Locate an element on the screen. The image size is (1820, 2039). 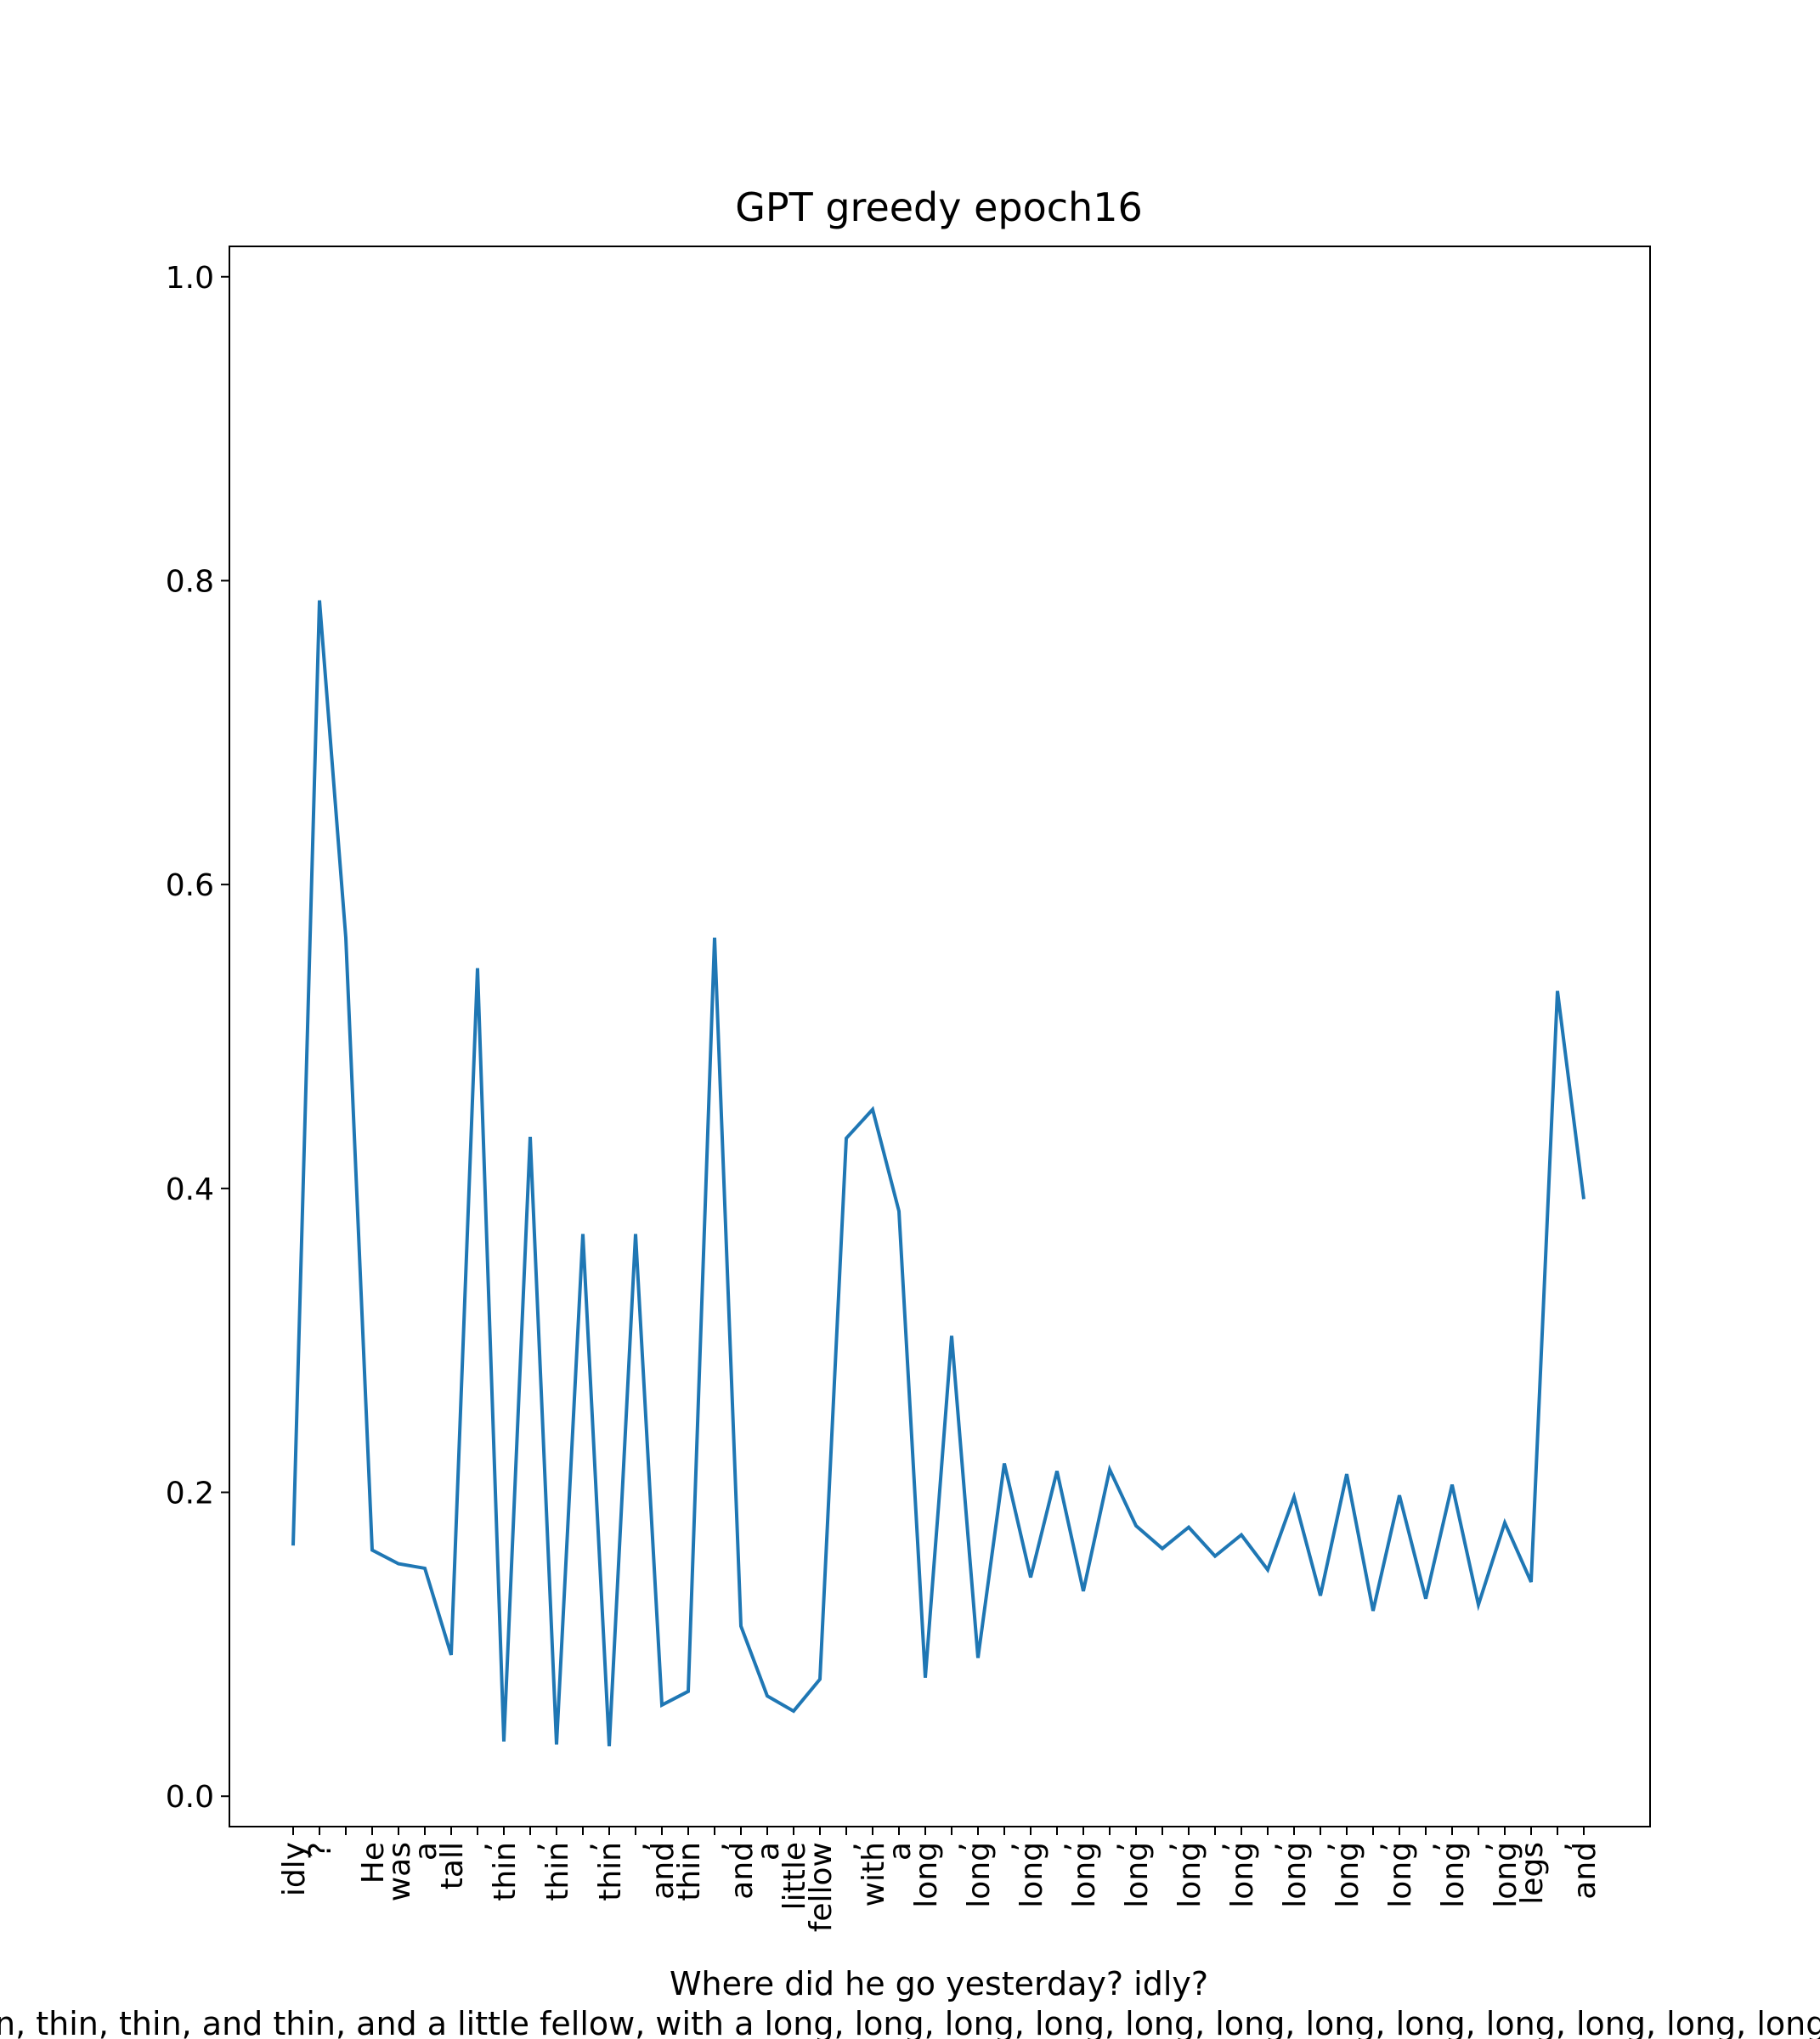
x-tick-label: ? is located at coordinates (320, 1850).